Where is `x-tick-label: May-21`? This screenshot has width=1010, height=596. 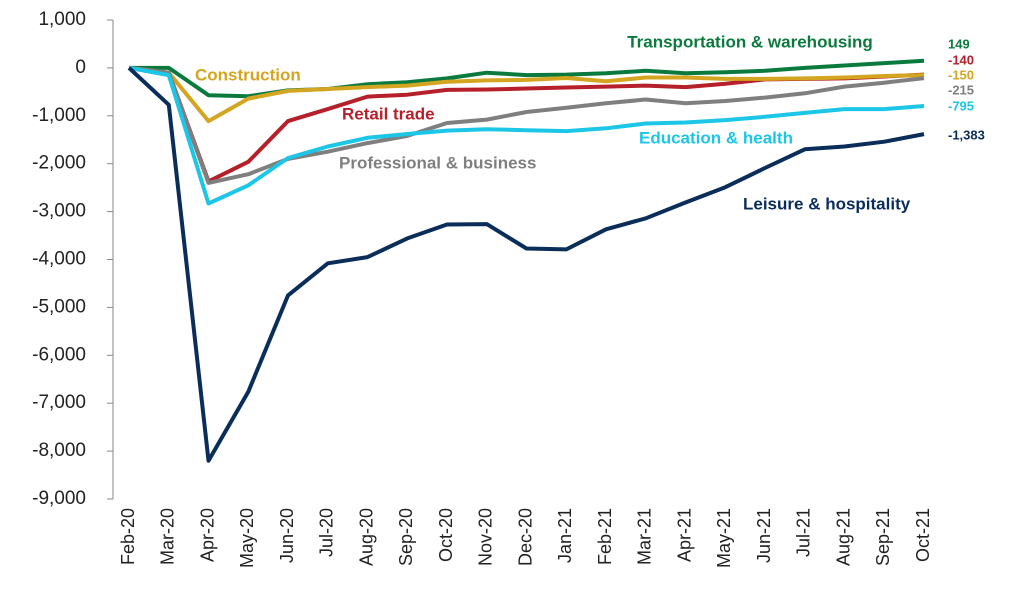
x-tick-label: May-21 is located at coordinates (724, 538).